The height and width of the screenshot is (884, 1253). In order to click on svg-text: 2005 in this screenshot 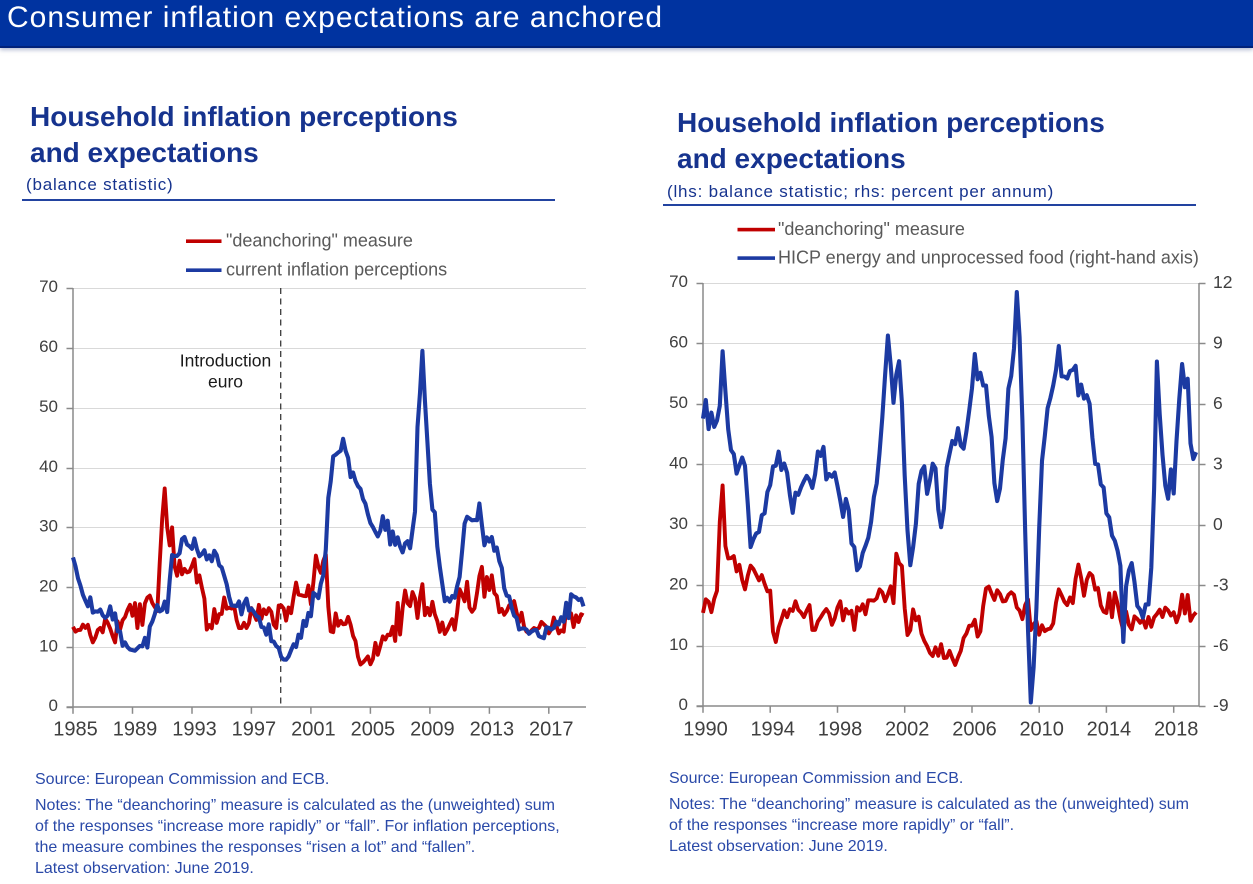, I will do `click(373, 730)`.